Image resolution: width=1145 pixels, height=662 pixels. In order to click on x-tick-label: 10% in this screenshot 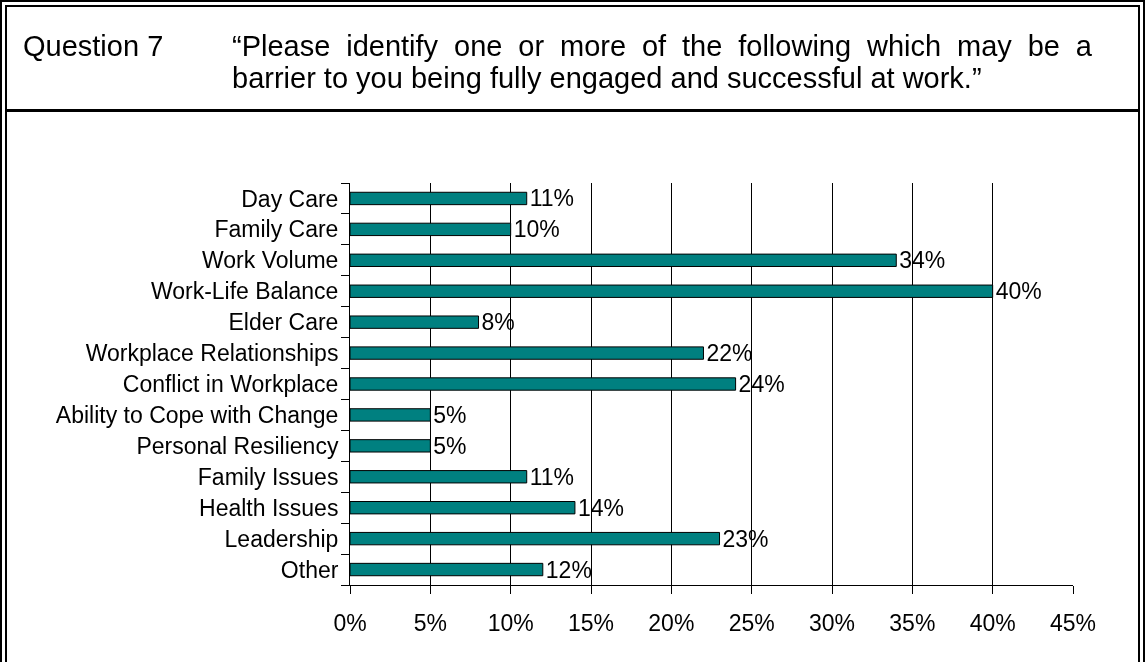, I will do `click(510, 622)`.